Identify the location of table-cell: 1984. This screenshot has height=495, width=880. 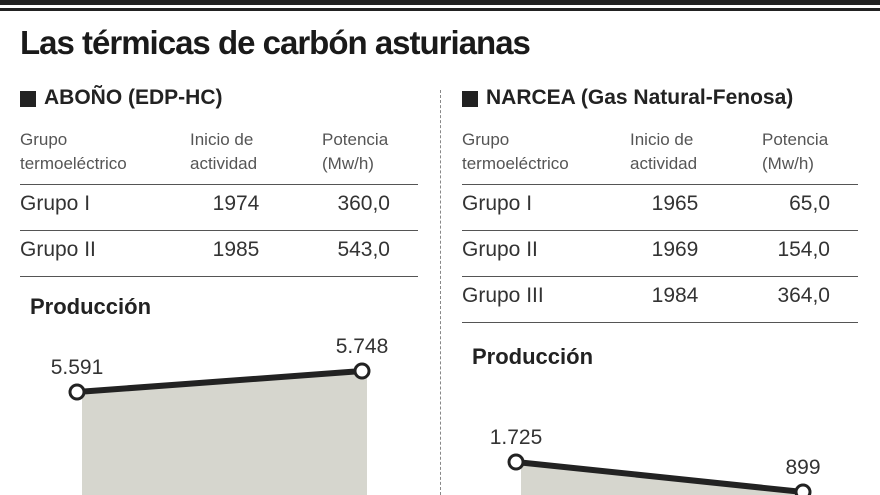
(675, 295).